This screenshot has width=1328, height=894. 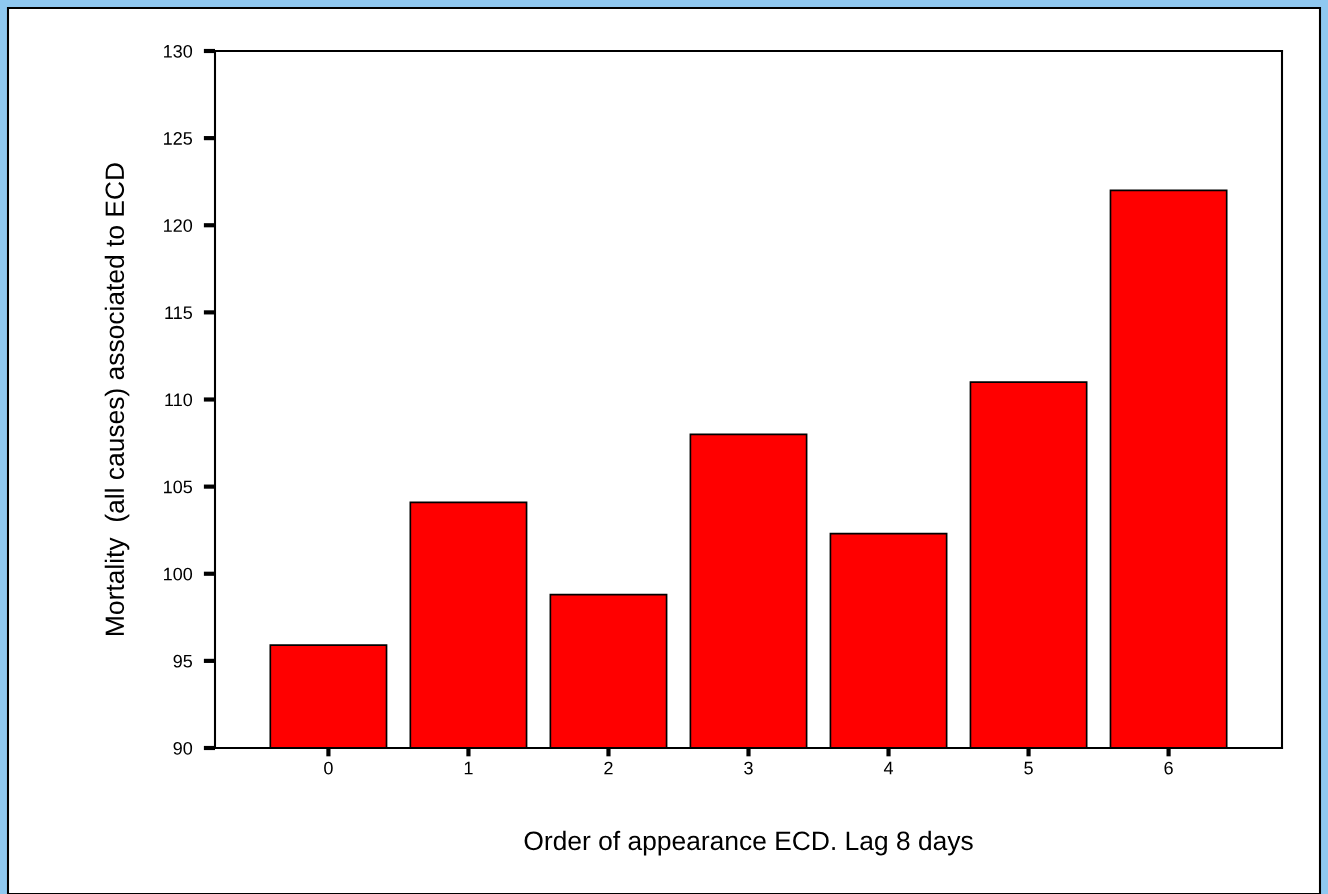 I want to click on y-tick-label: 95, so click(x=183, y=661).